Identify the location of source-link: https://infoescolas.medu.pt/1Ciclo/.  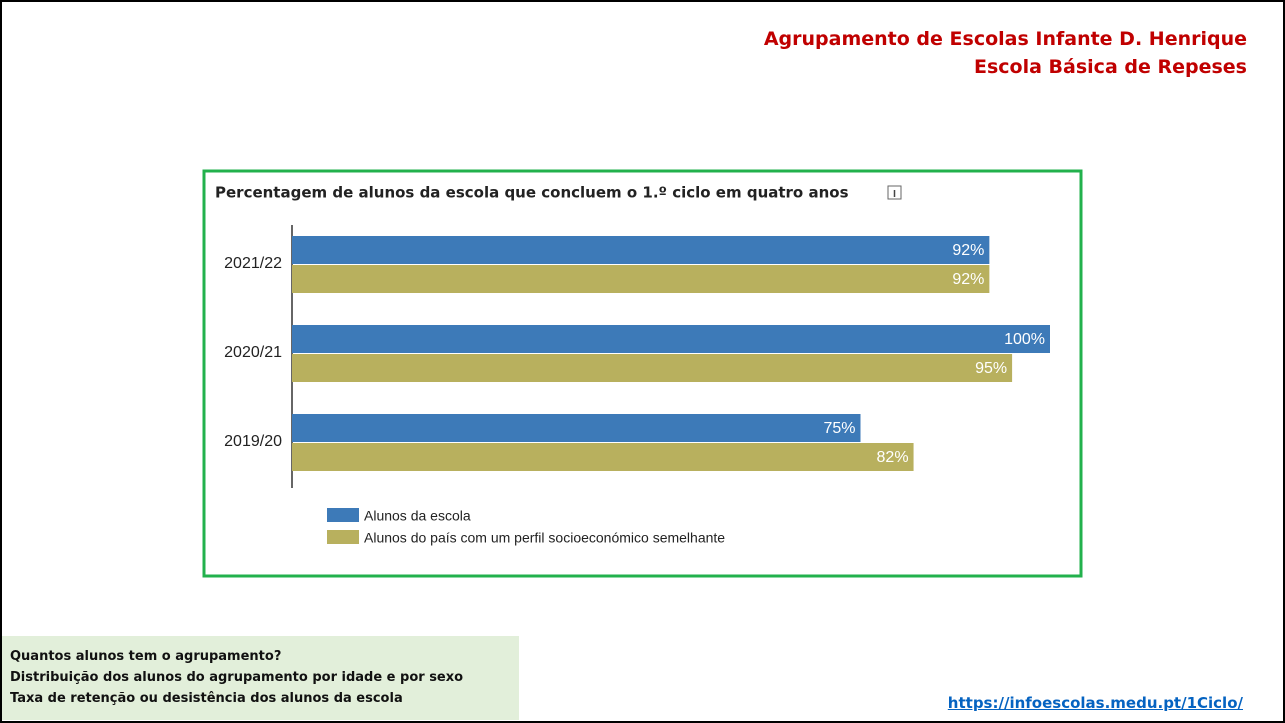
(1095, 703).